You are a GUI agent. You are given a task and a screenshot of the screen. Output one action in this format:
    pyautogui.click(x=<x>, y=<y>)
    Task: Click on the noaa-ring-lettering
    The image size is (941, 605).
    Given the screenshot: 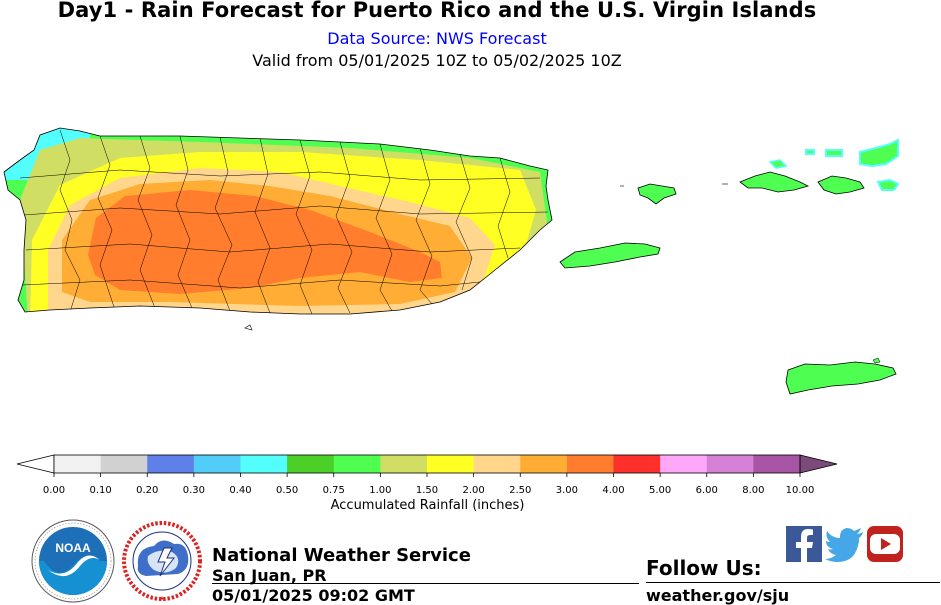 What is the action you would take?
    pyautogui.click(x=73, y=561)
    